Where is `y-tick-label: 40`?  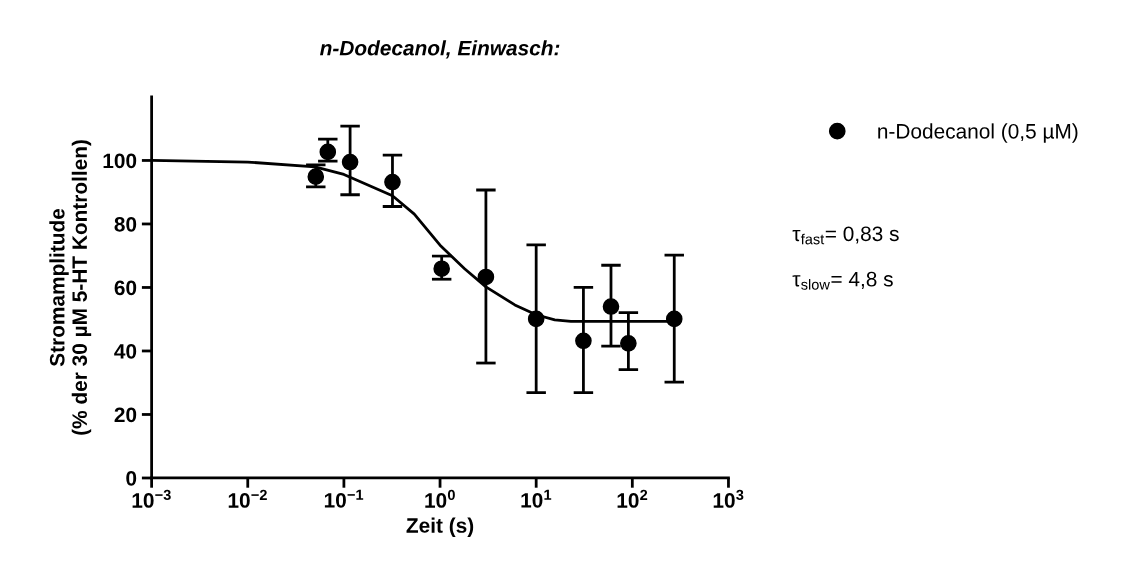 y-tick-label: 40 is located at coordinates (125, 351).